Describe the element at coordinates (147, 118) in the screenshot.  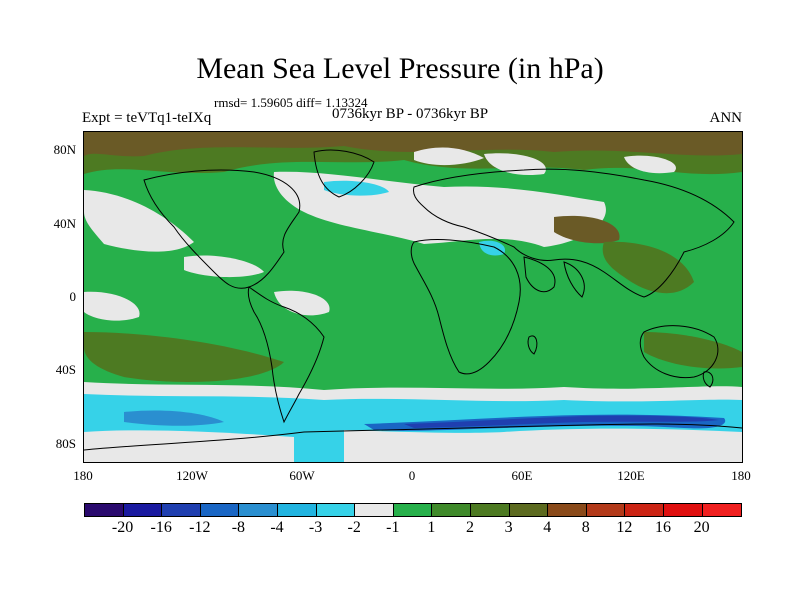
I see `experiment-label: Expt = teVTq1-teIXq` at that location.